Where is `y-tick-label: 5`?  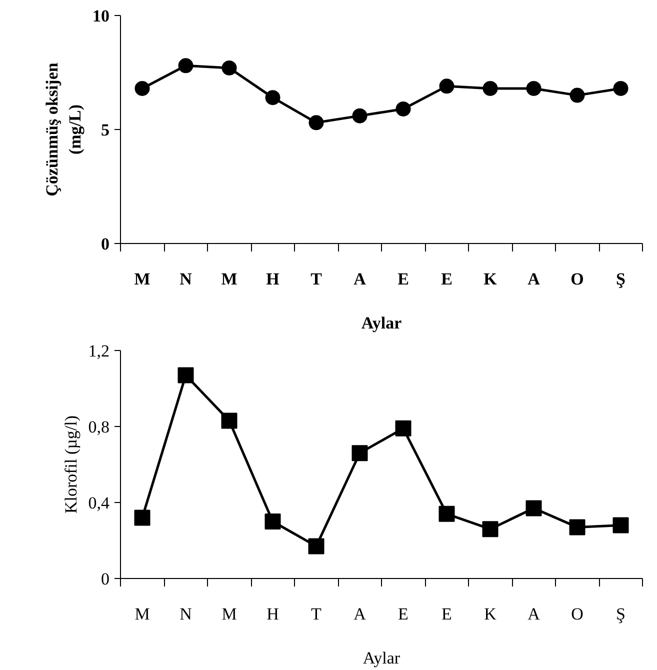 y-tick-label: 5 is located at coordinates (105, 130).